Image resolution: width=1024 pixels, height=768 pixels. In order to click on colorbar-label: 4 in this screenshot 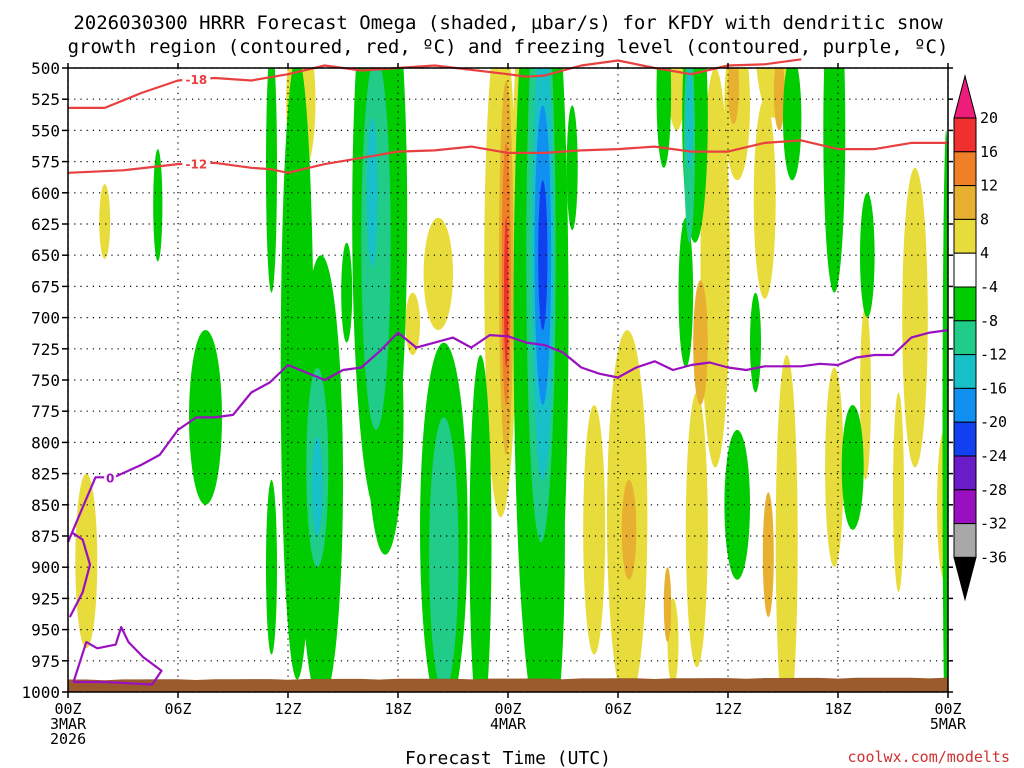, I will do `click(984, 253)`.